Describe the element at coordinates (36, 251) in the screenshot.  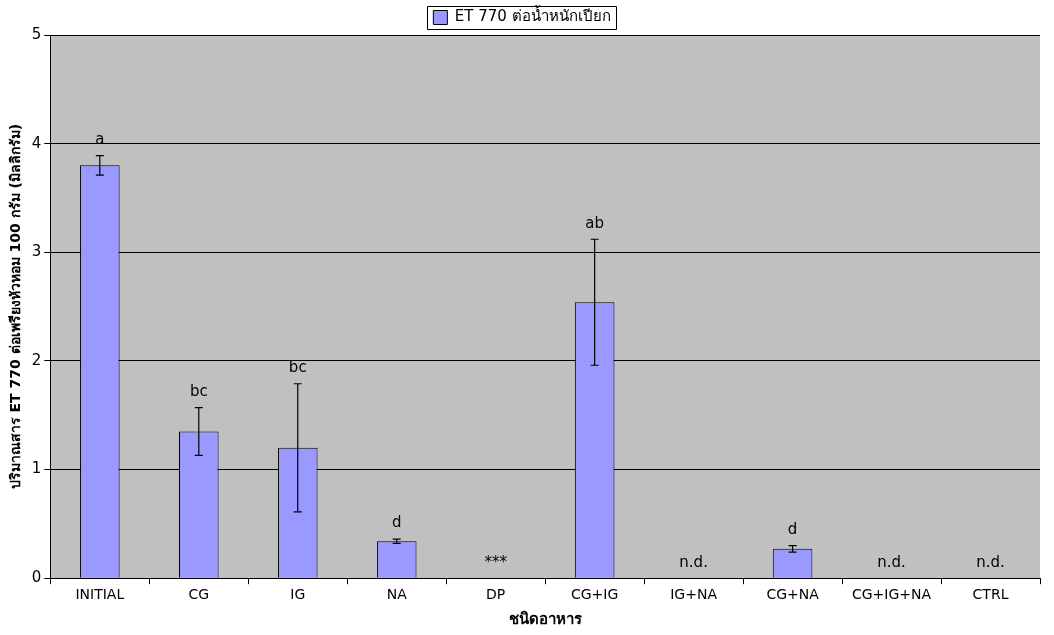
I see `y-tick-label: 3` at that location.